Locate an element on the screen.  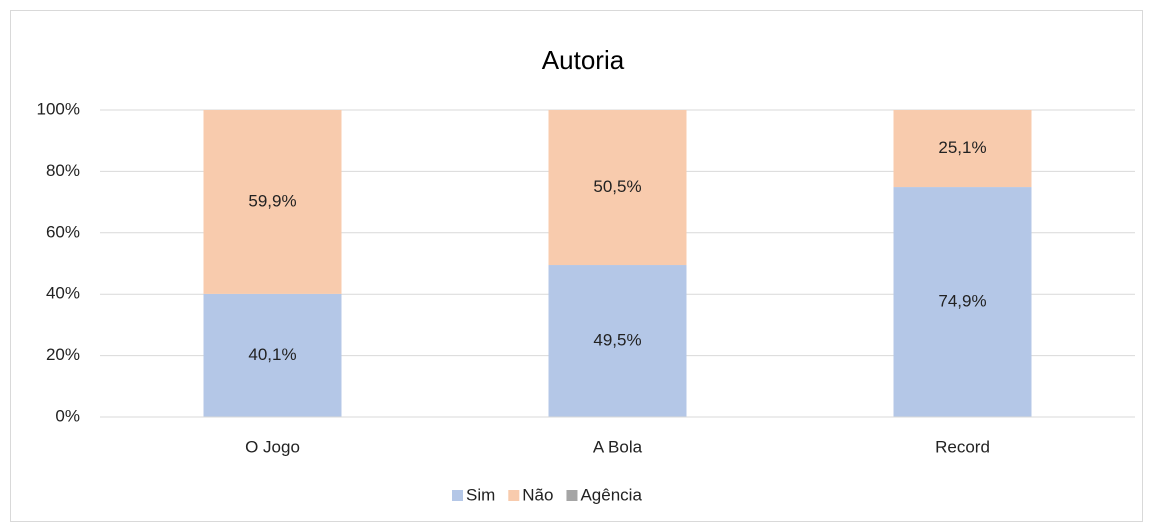
y-tick-label: 60% is located at coordinates (63, 231).